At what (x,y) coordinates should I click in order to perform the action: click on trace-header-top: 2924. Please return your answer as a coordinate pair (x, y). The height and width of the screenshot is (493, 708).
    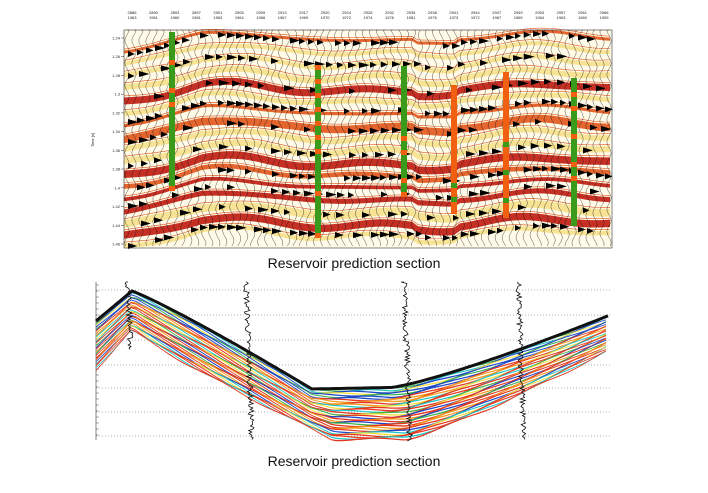
    Looking at the image, I should click on (347, 12).